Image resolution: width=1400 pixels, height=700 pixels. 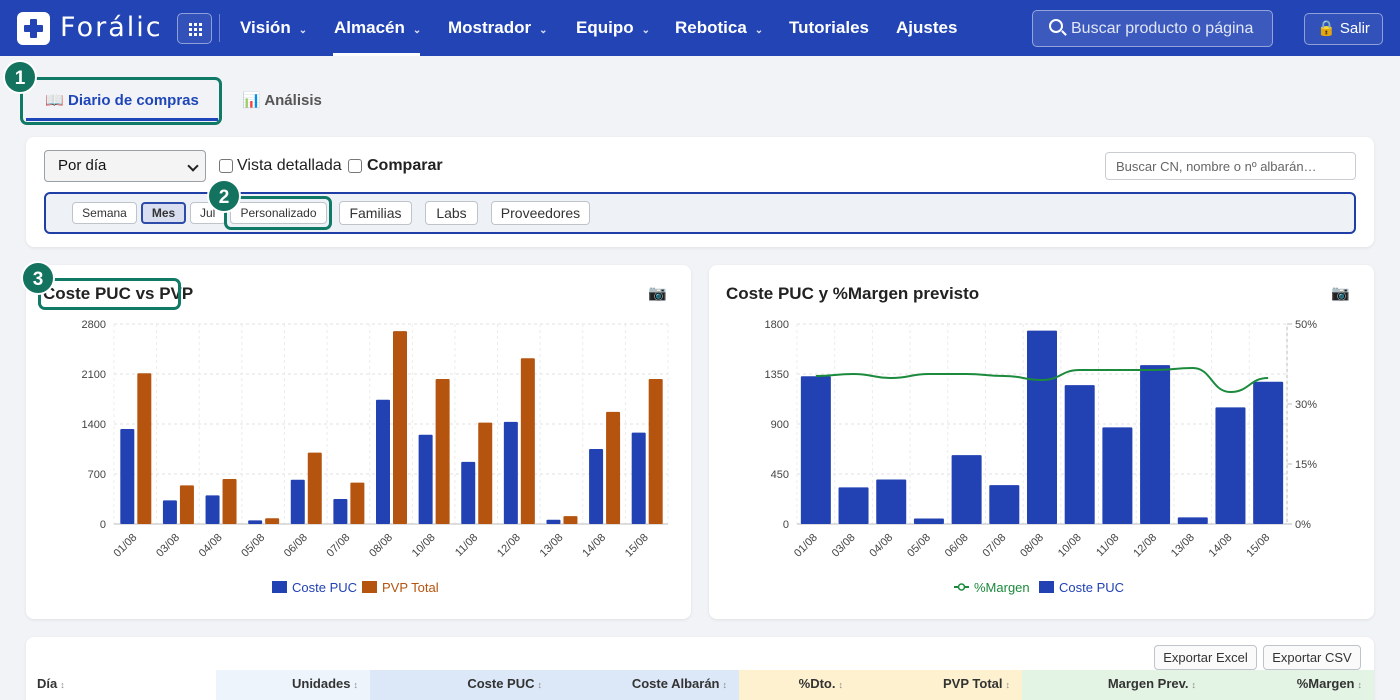 I want to click on x-tick-label: 15/08, so click(x=1258, y=546).